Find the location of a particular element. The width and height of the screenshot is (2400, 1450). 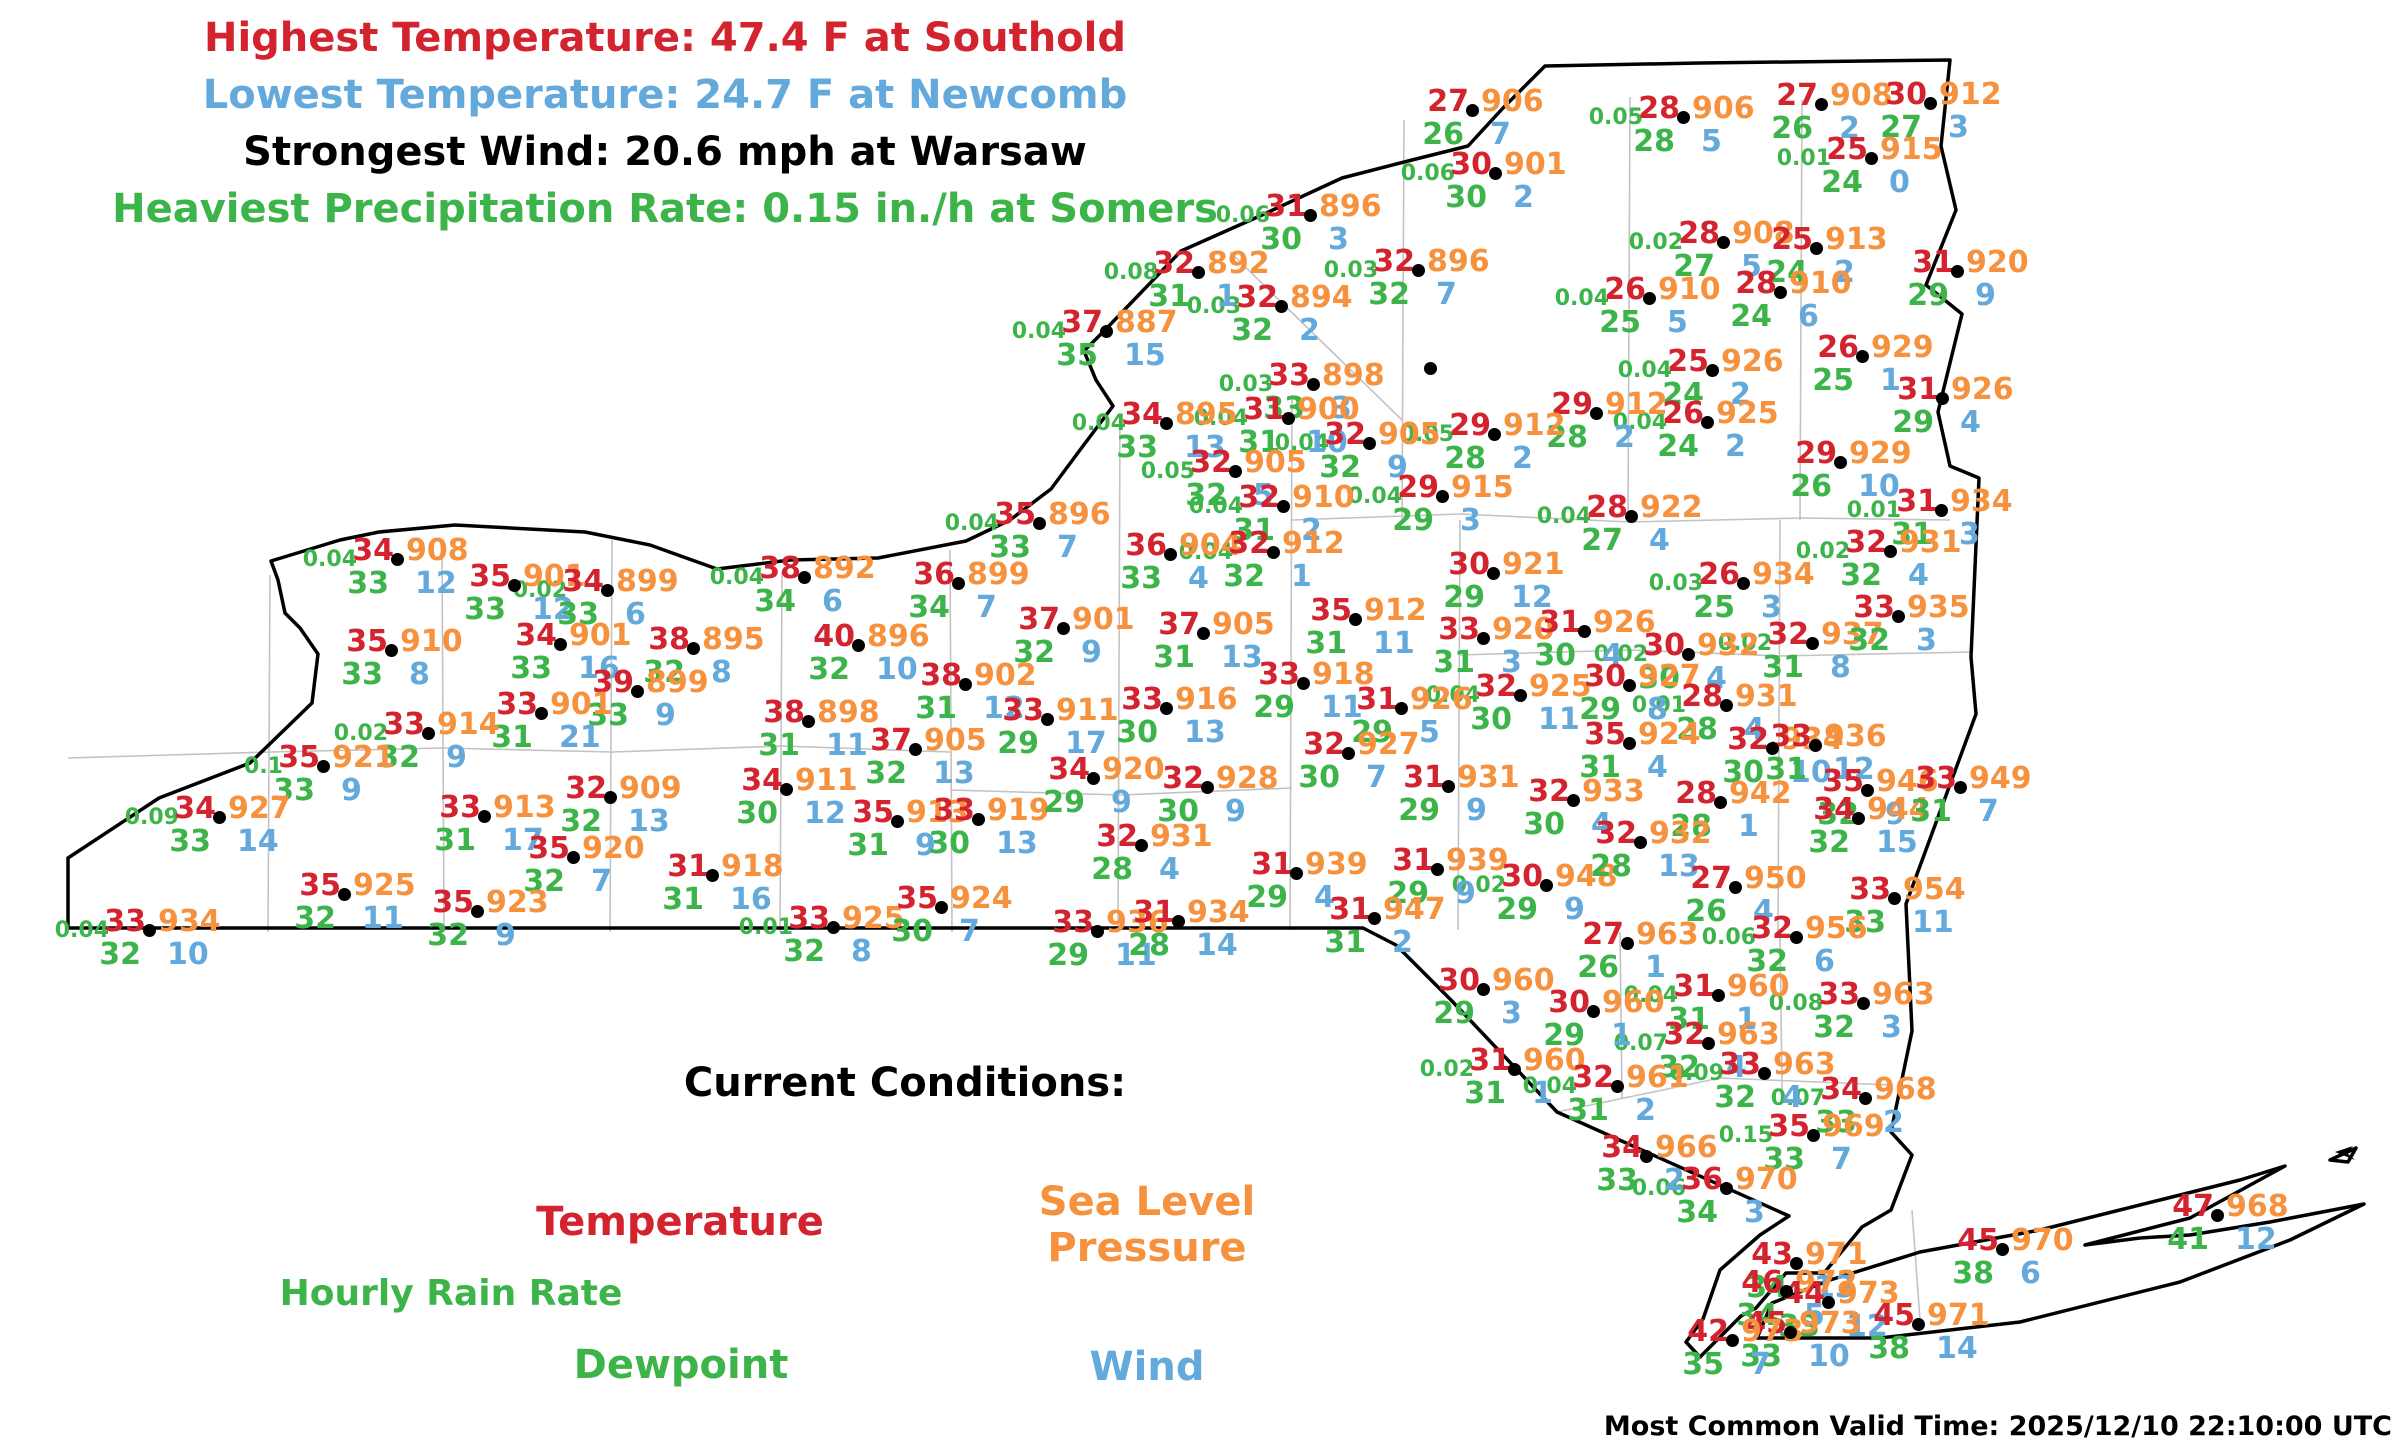

legend-wind: Wind is located at coordinates (1147, 1367).